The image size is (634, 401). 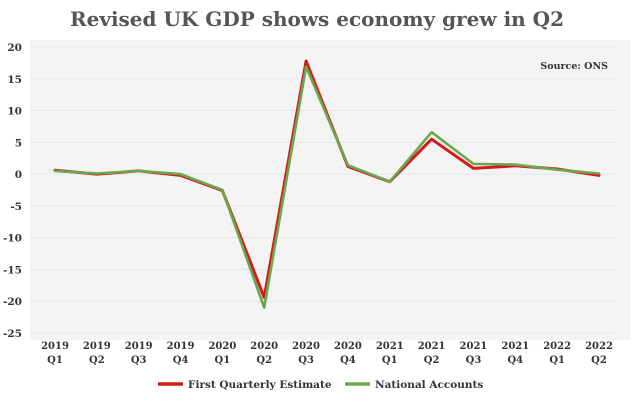 I want to click on y-tick-label: 20, so click(x=14, y=48).